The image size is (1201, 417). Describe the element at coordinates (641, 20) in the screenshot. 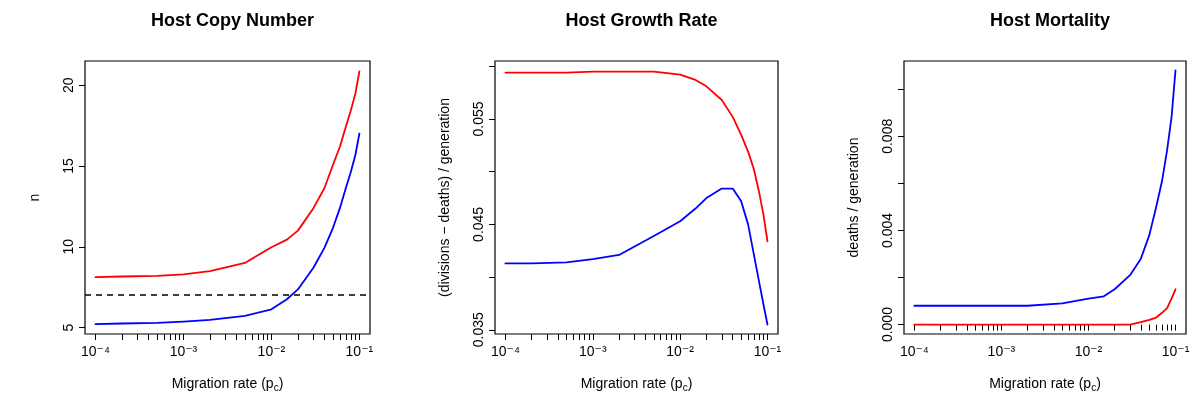

I see `chart-title: Host Growth Rate` at that location.